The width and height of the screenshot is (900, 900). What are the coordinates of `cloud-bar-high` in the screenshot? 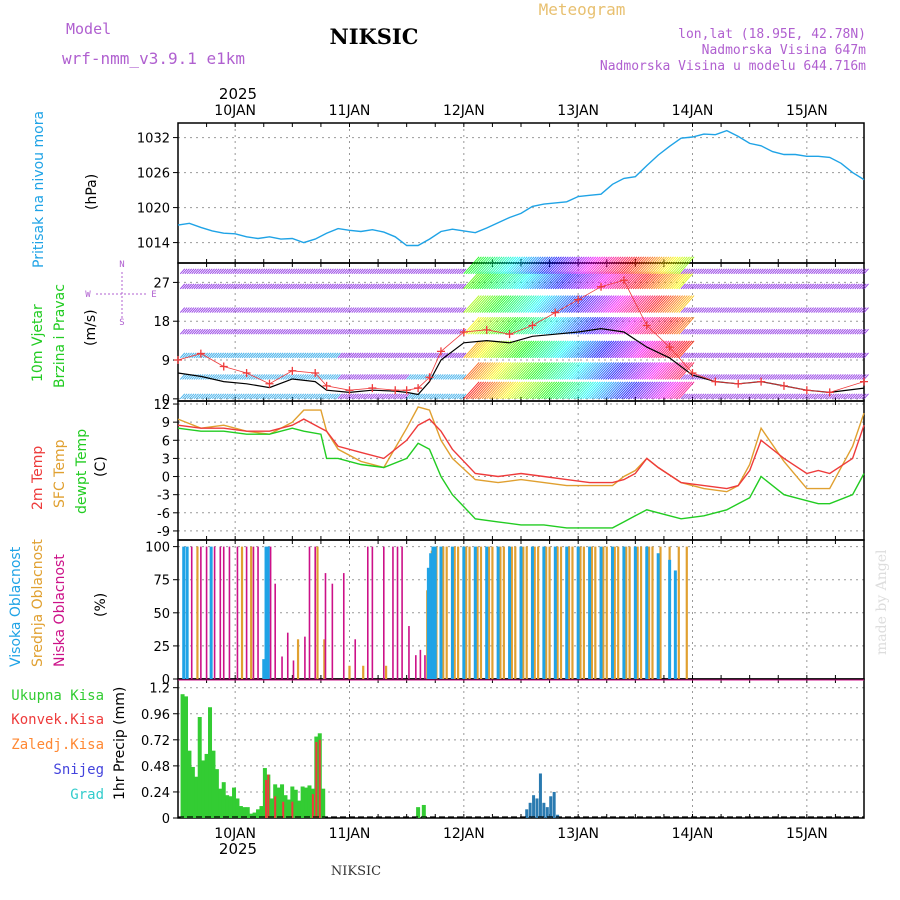 It's located at (431, 616).